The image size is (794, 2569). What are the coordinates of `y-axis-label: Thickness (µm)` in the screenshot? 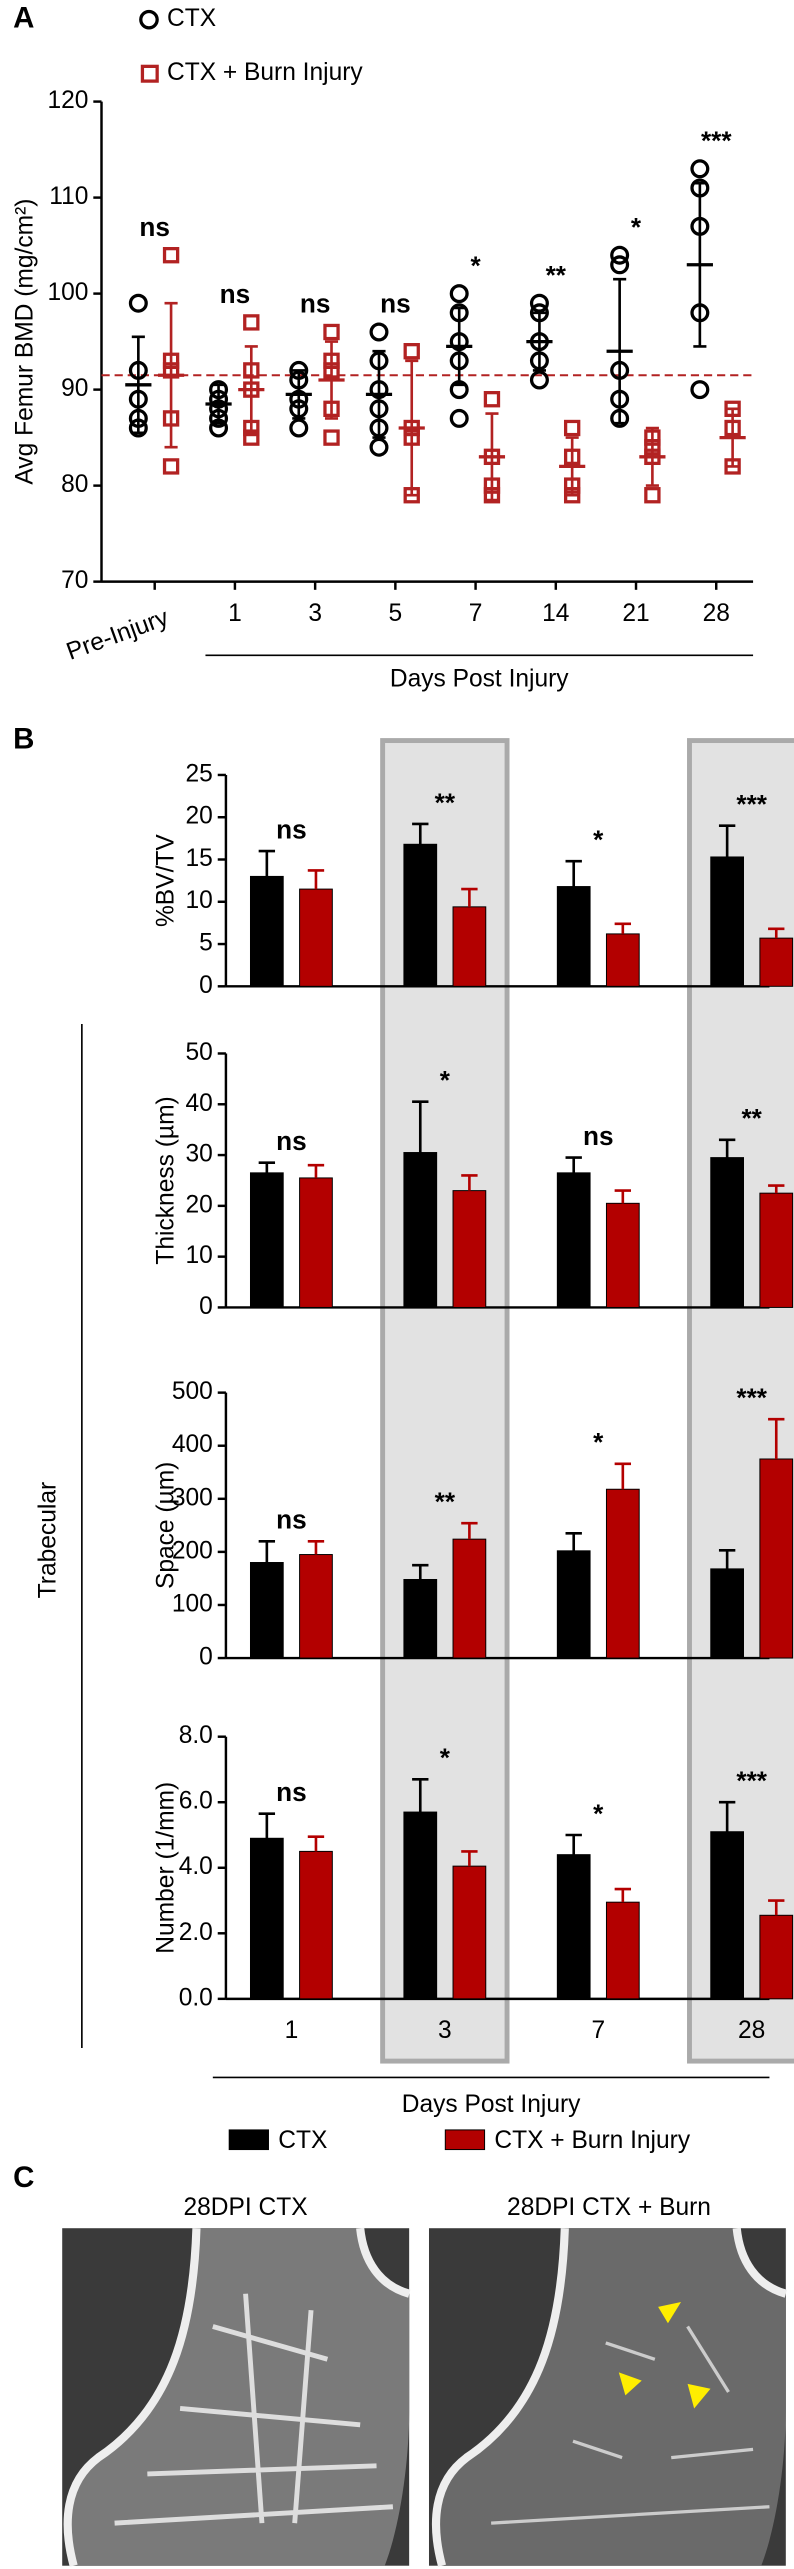 It's located at (165, 1180).